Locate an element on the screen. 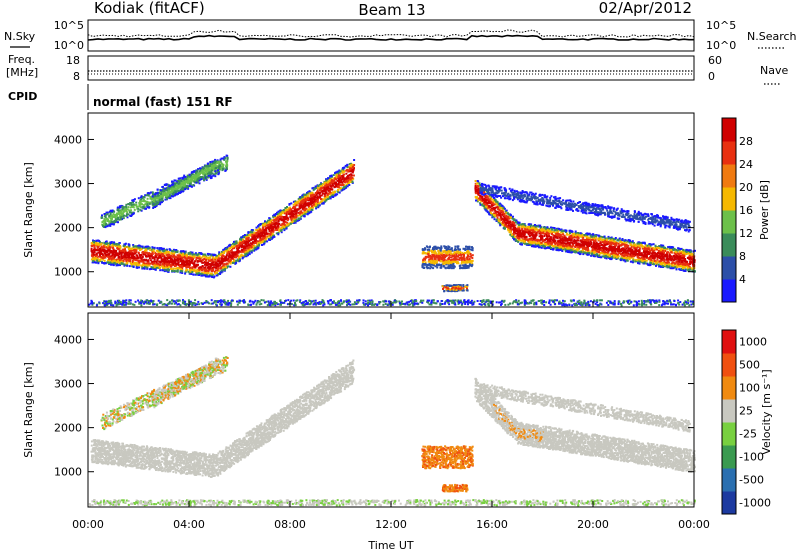 This screenshot has width=800, height=558. nsky-panel: N.Sky 10^5 10^0 10^5 10^0 N.Search is located at coordinates (400, 35).